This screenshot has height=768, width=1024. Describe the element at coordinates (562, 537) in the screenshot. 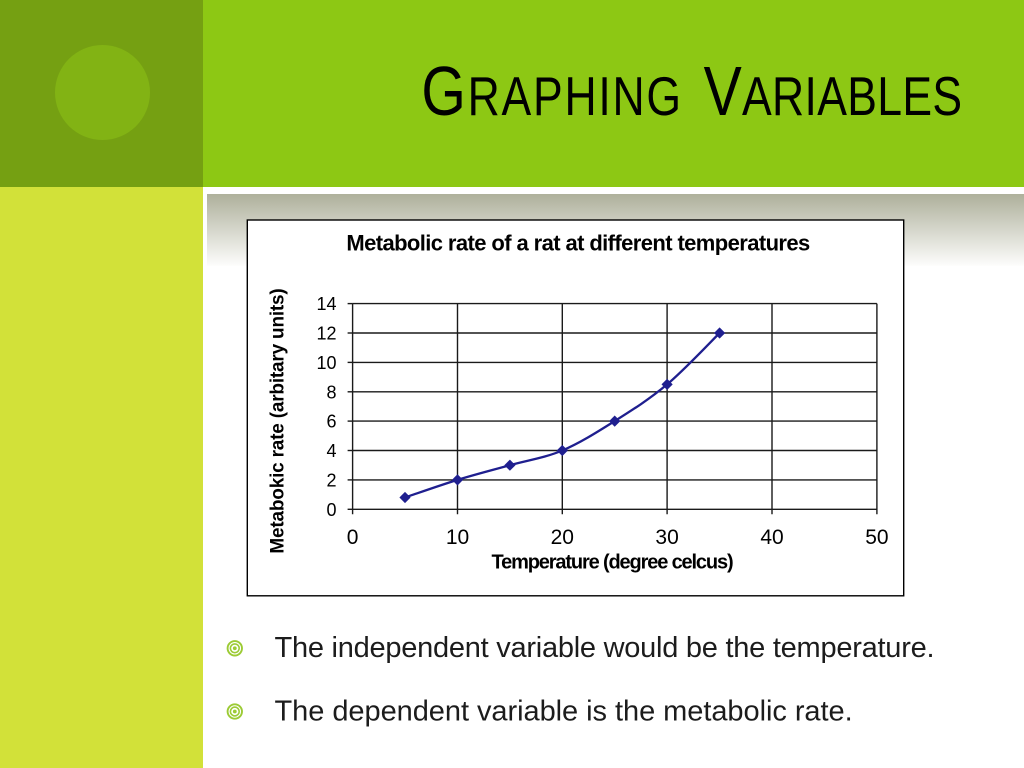

I see `svg-text: 20` at that location.